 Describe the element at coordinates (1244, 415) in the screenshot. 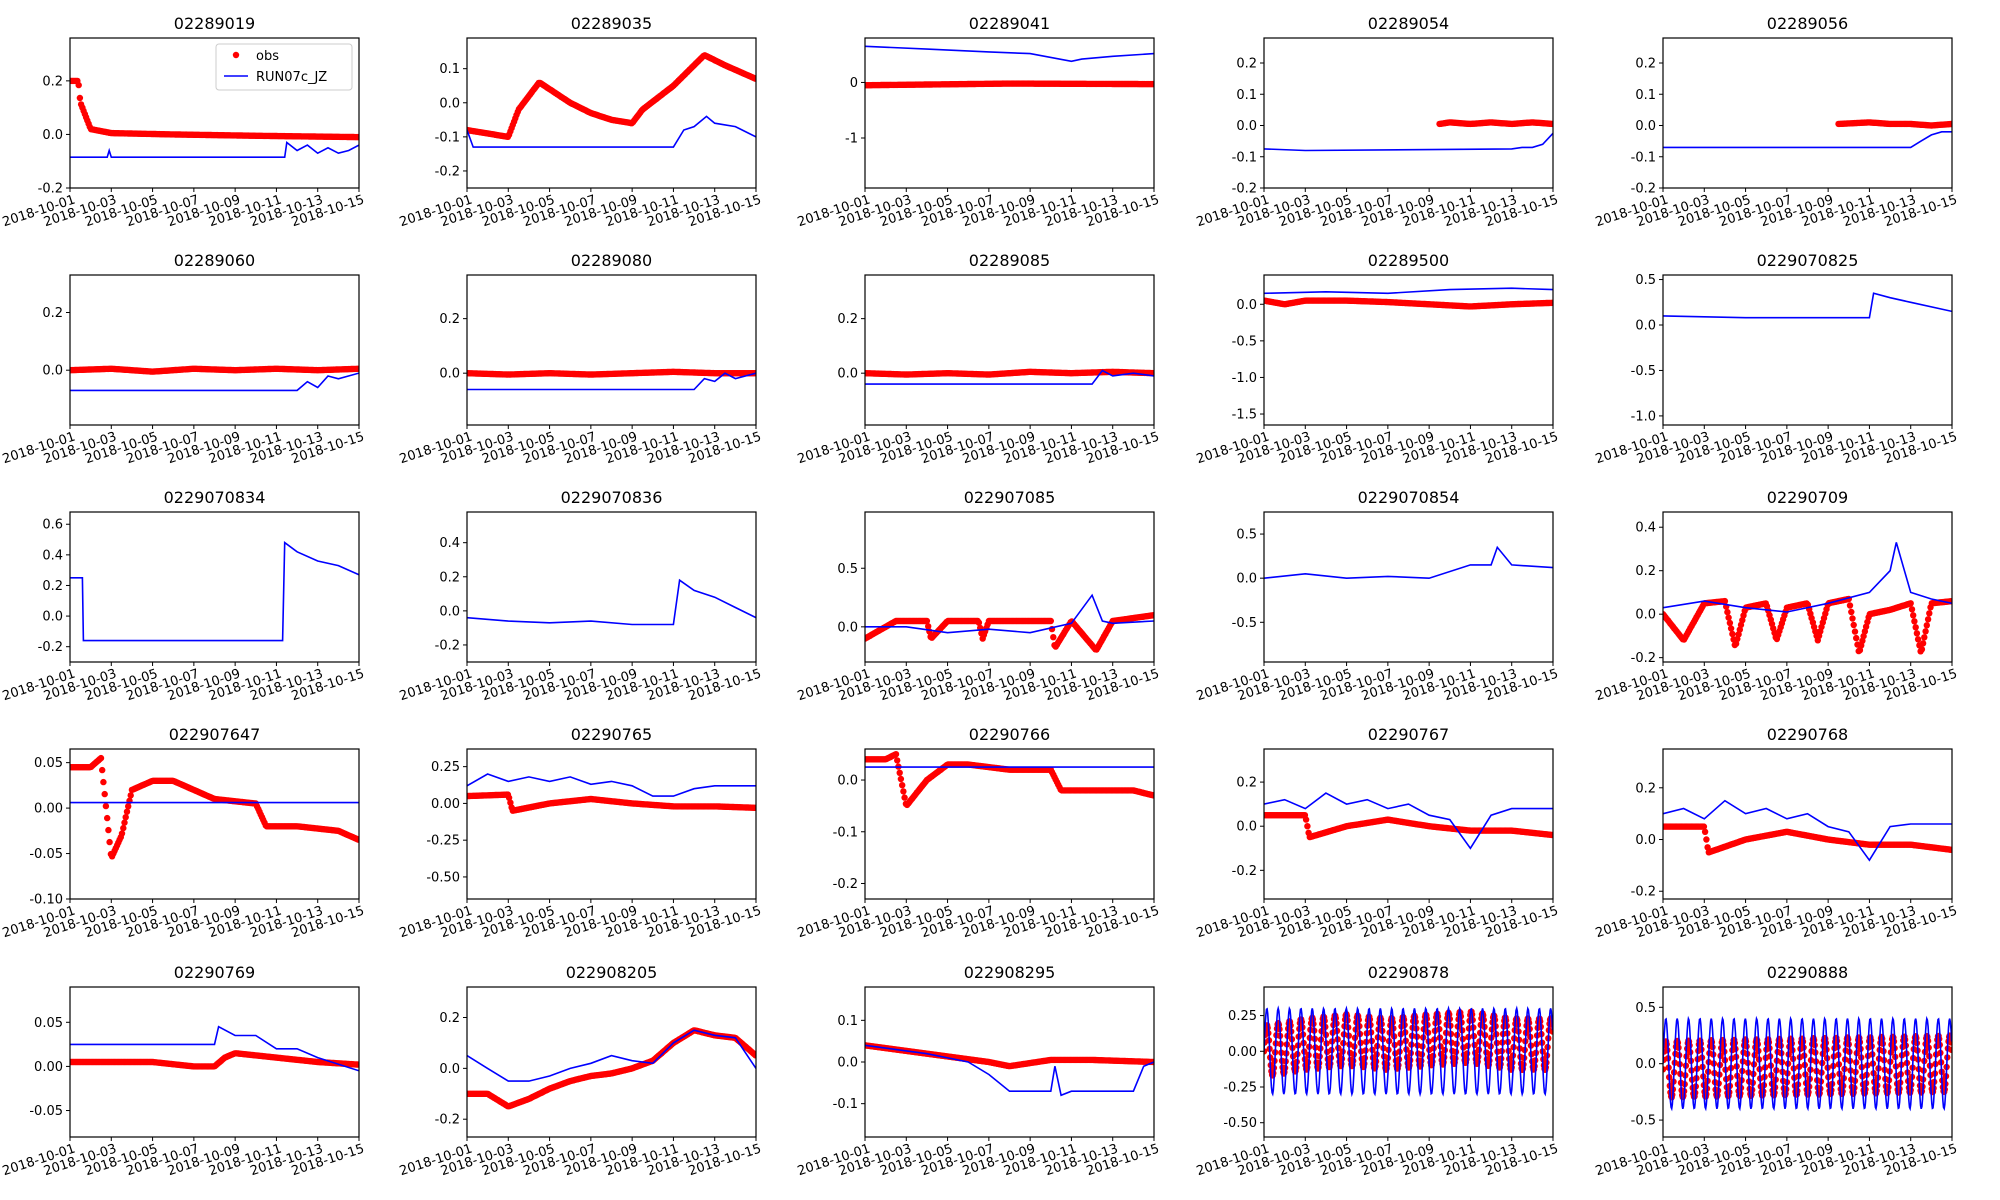

I see `y-tick-label: -1.5` at that location.